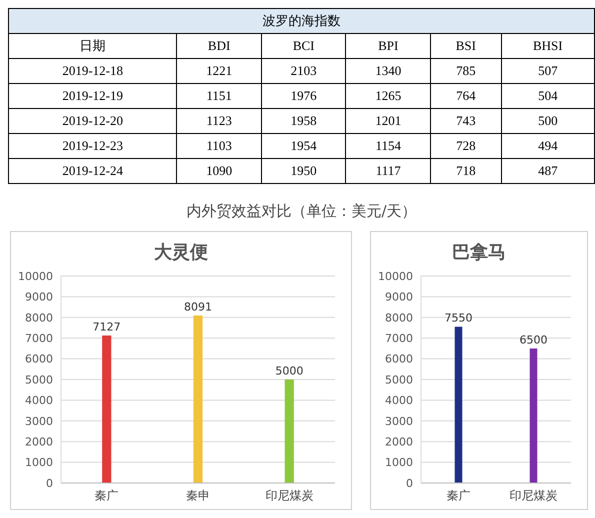 This screenshot has height=518, width=595. Describe the element at coordinates (92, 146) in the screenshot. I see `y-tick-label: 2019-12-23` at that location.